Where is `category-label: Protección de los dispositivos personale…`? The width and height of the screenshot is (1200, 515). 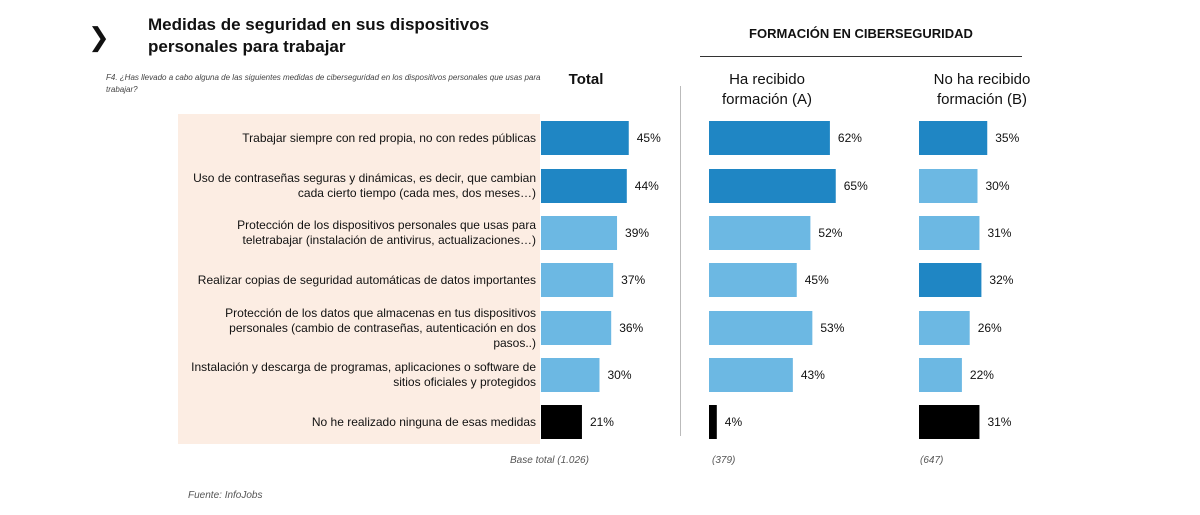
category-label: Protección de los dispositivos personale… is located at coordinates (386, 232).